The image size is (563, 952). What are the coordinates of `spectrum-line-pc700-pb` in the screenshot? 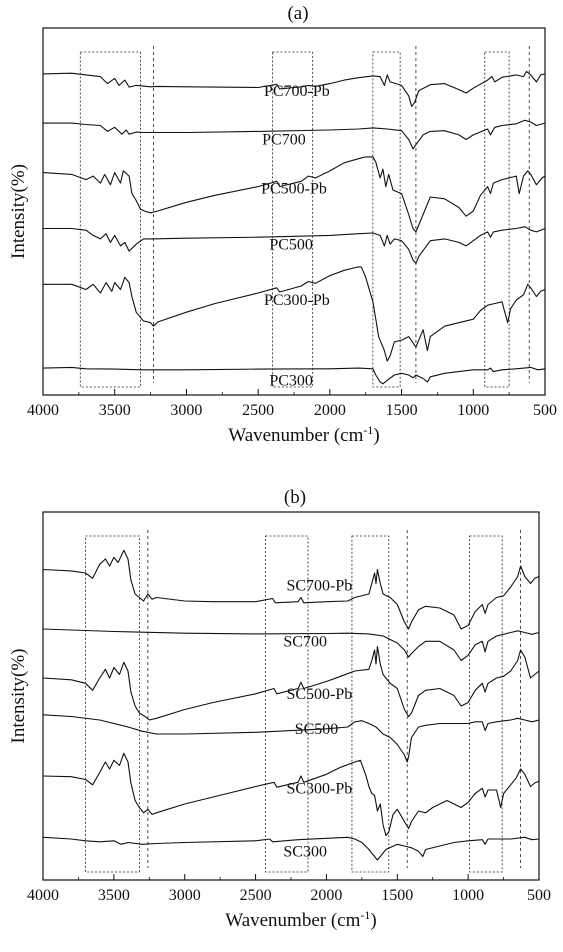 It's located at (294, 88).